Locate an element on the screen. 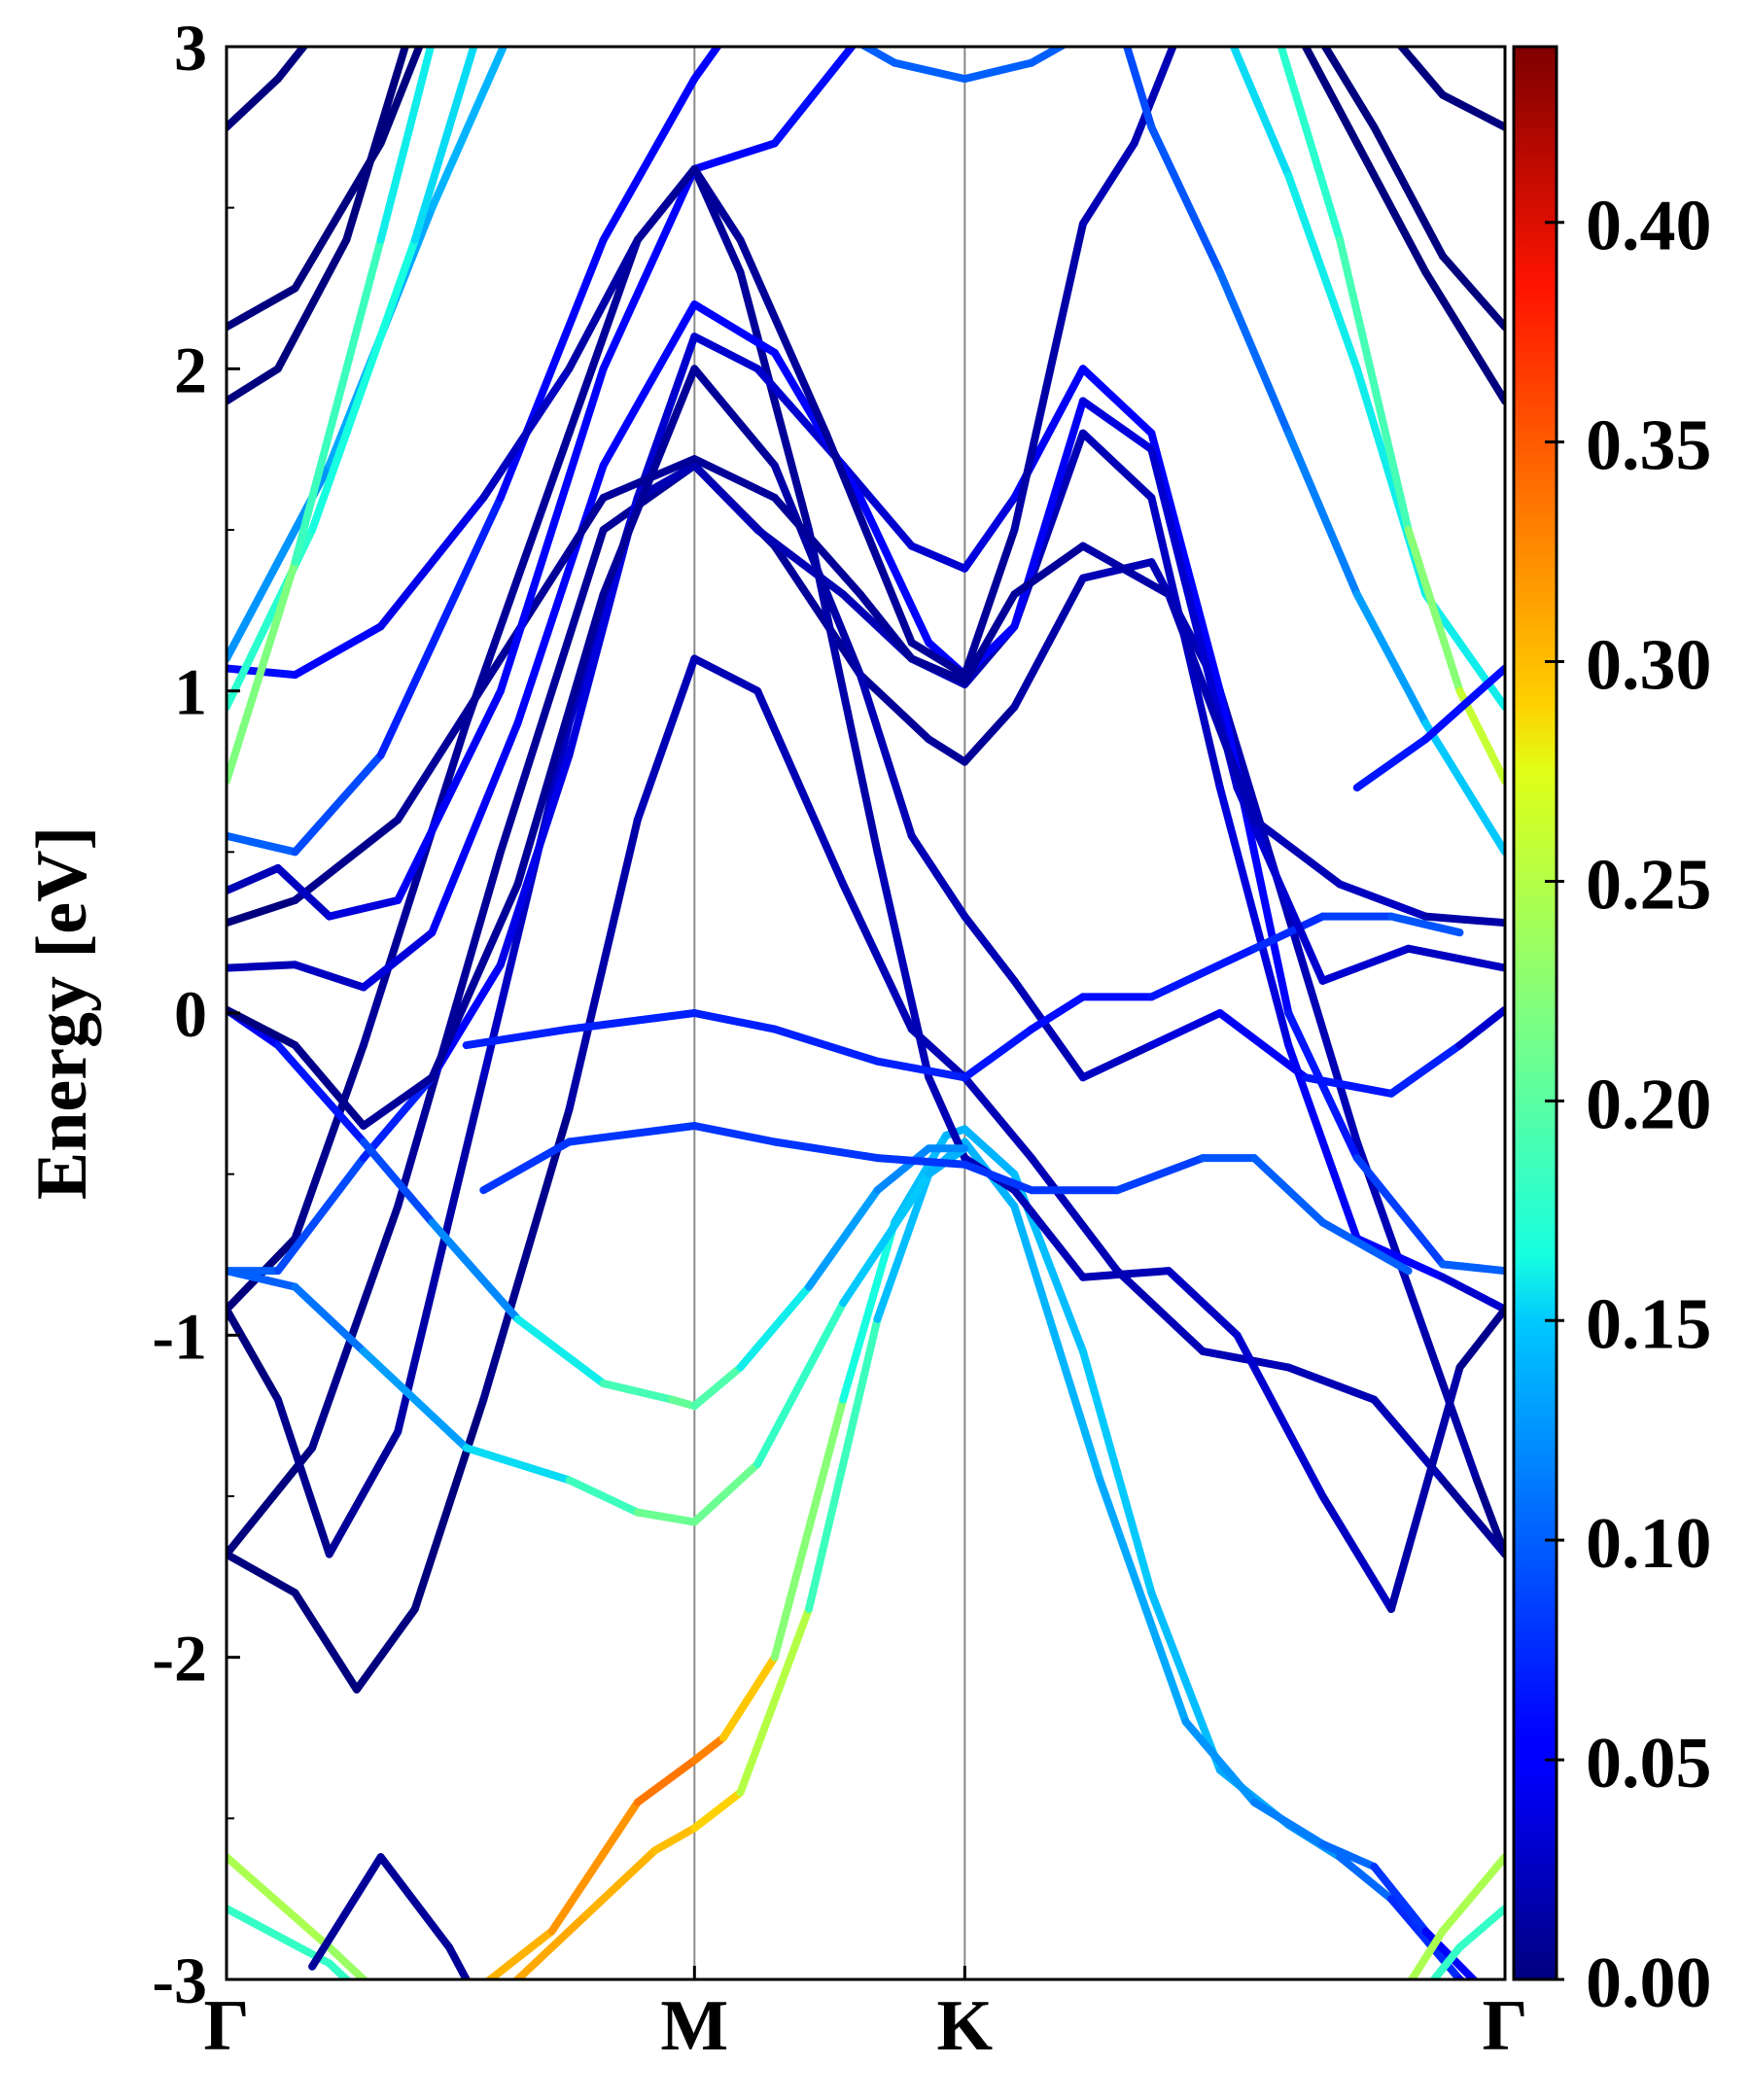  colorbar-ticks: 0.00 0.05 0.10 0.15 0.20 0.25 0.30 0.35 0.40 is located at coordinates (1628, 1105).